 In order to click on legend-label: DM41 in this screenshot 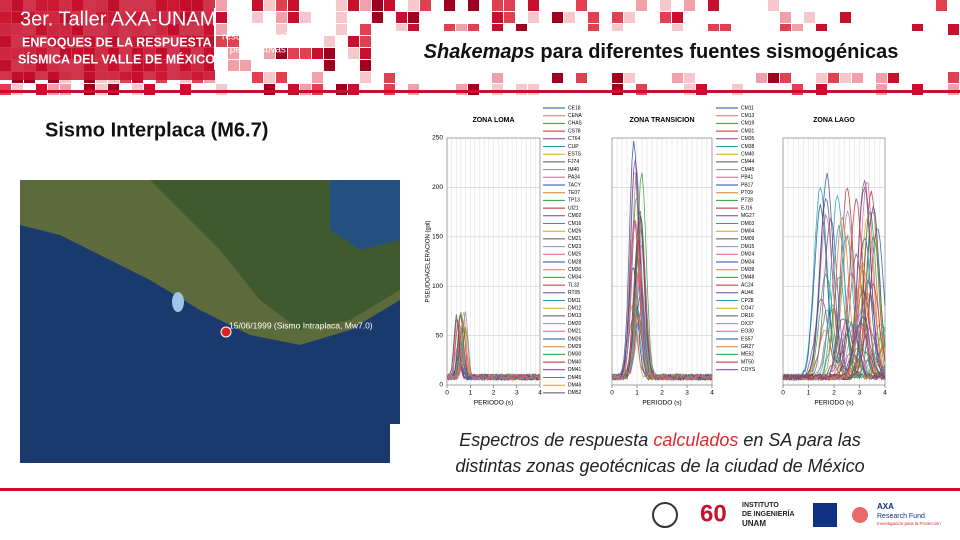, I will do `click(575, 370)`.